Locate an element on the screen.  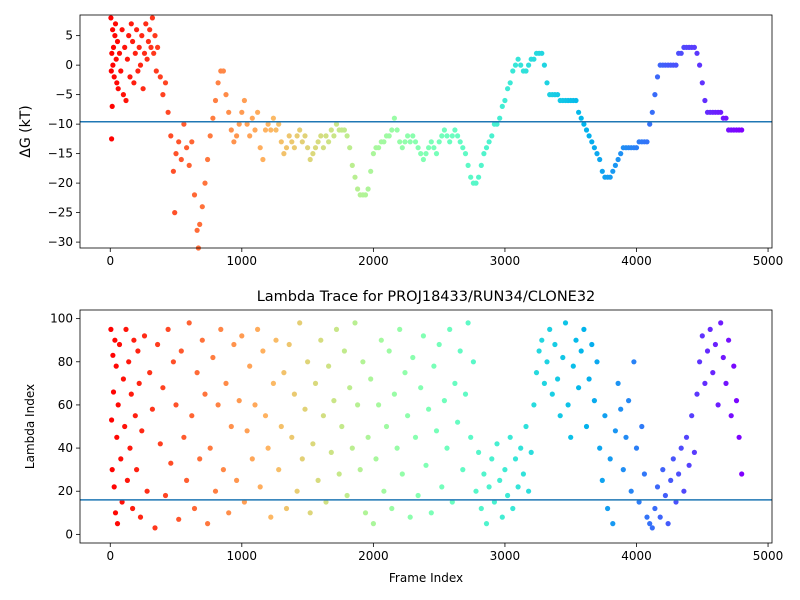
delta-g-y-tick-label: −5 is located at coordinates (64, 95).